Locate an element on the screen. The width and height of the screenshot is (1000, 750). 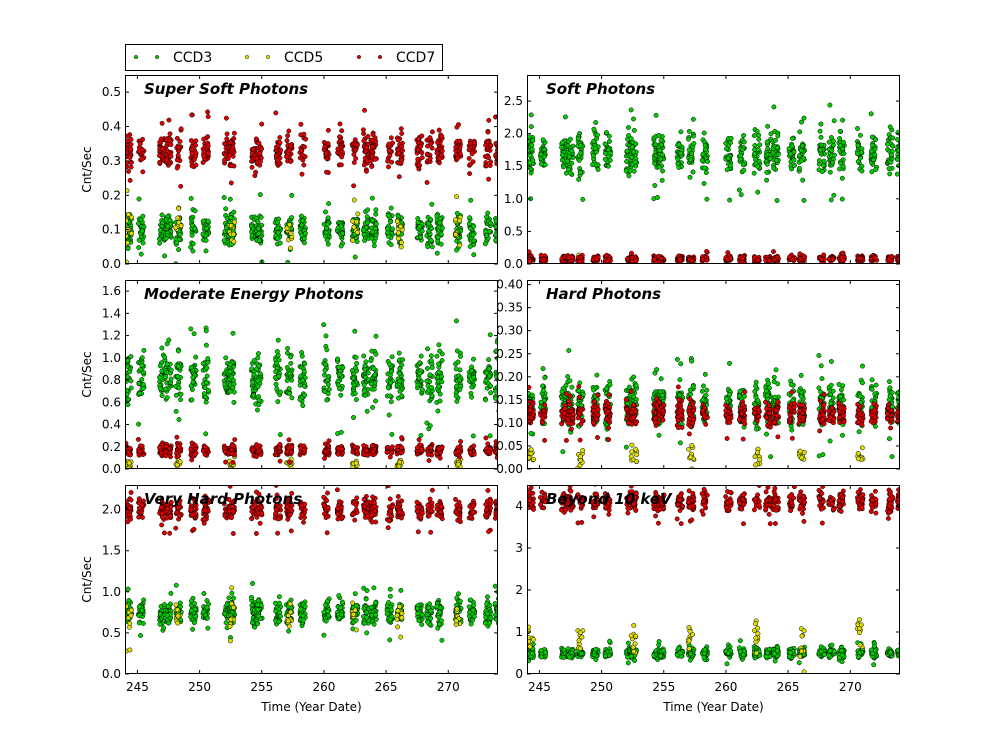
y-tick-label: 1.6 is located at coordinates (111, 291).